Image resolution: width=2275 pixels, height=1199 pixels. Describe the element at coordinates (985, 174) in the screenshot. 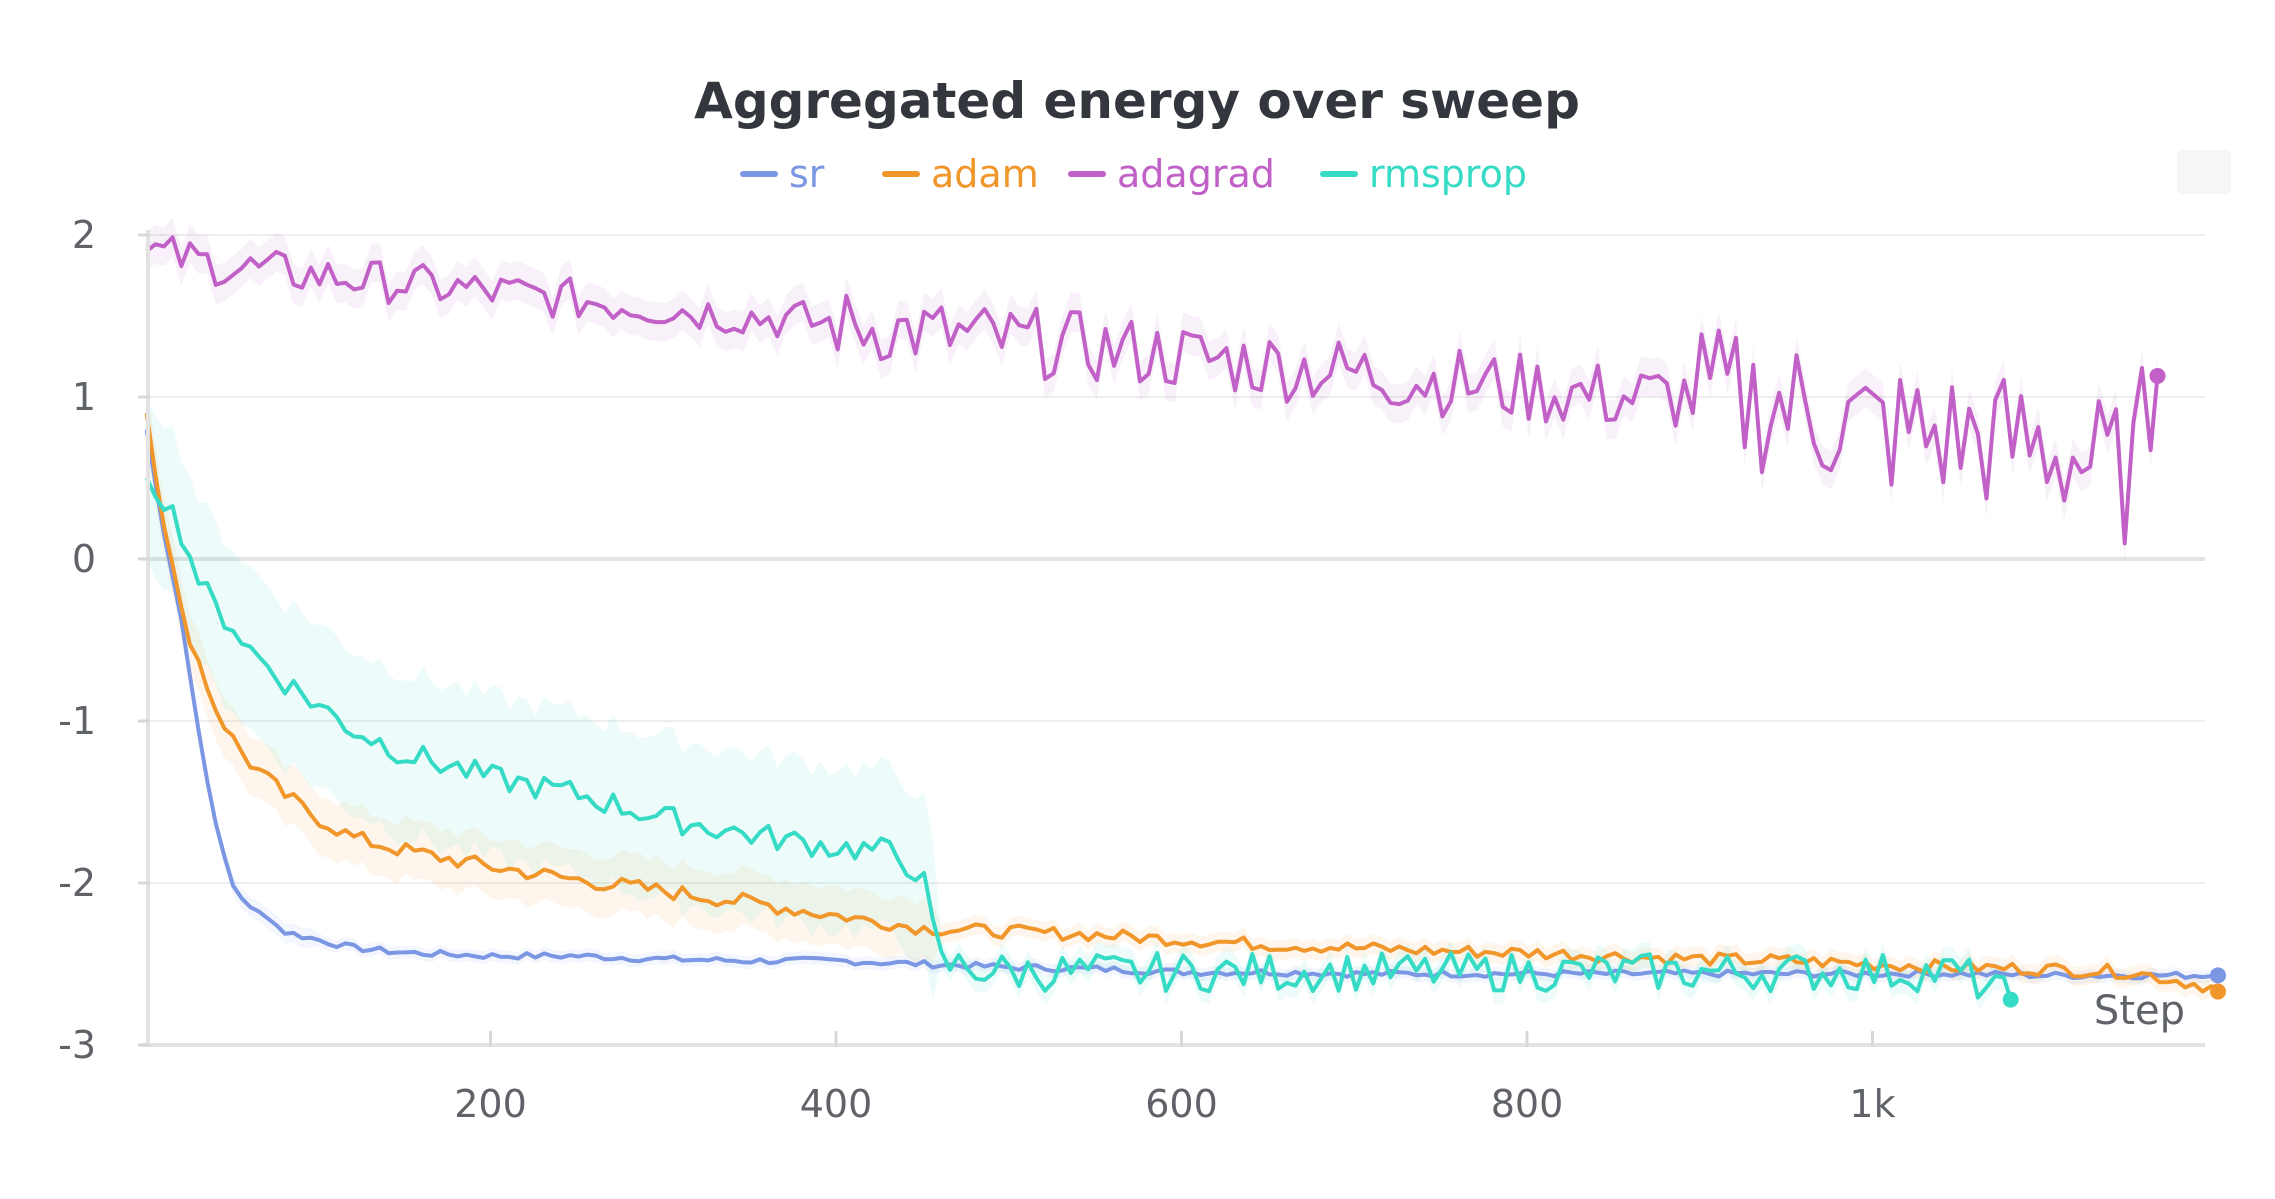

I see `legend-label: adam` at that location.